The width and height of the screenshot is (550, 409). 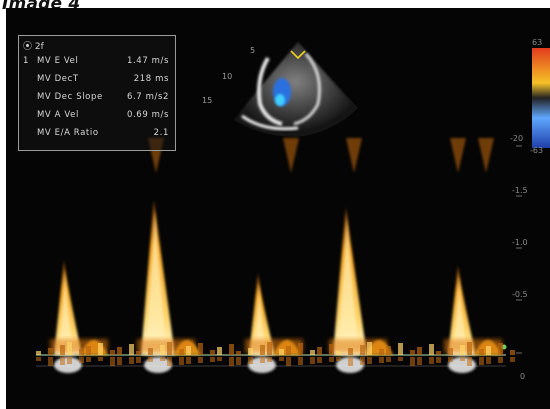 What do you see at coordinates (151, 79) in the screenshot?
I see `measurement-value: 218 ms` at bounding box center [151, 79].